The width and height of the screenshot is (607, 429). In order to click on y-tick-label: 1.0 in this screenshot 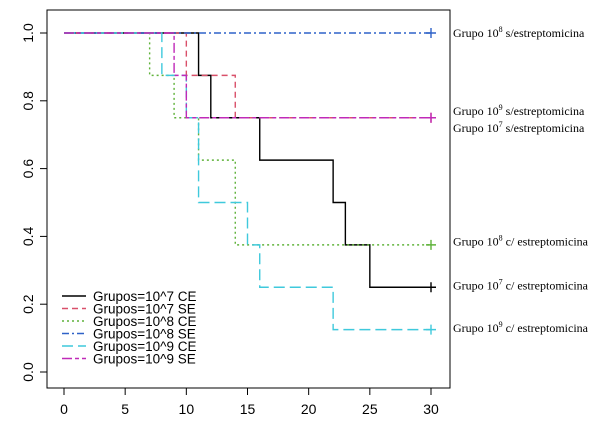, I will do `click(28, 33)`.